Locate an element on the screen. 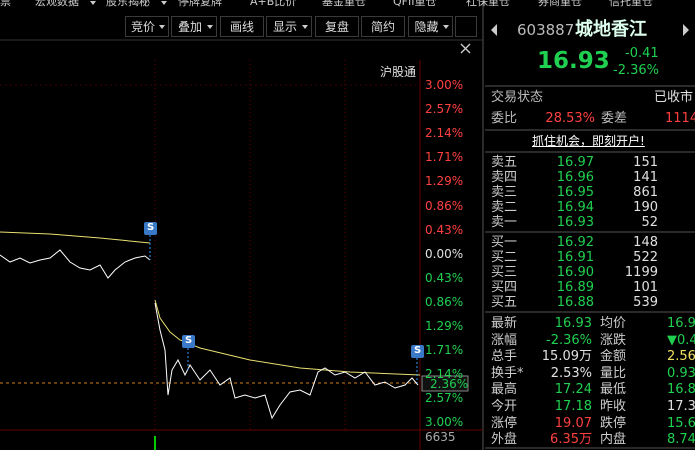  stat-label: 均价 is located at coordinates (613, 323).